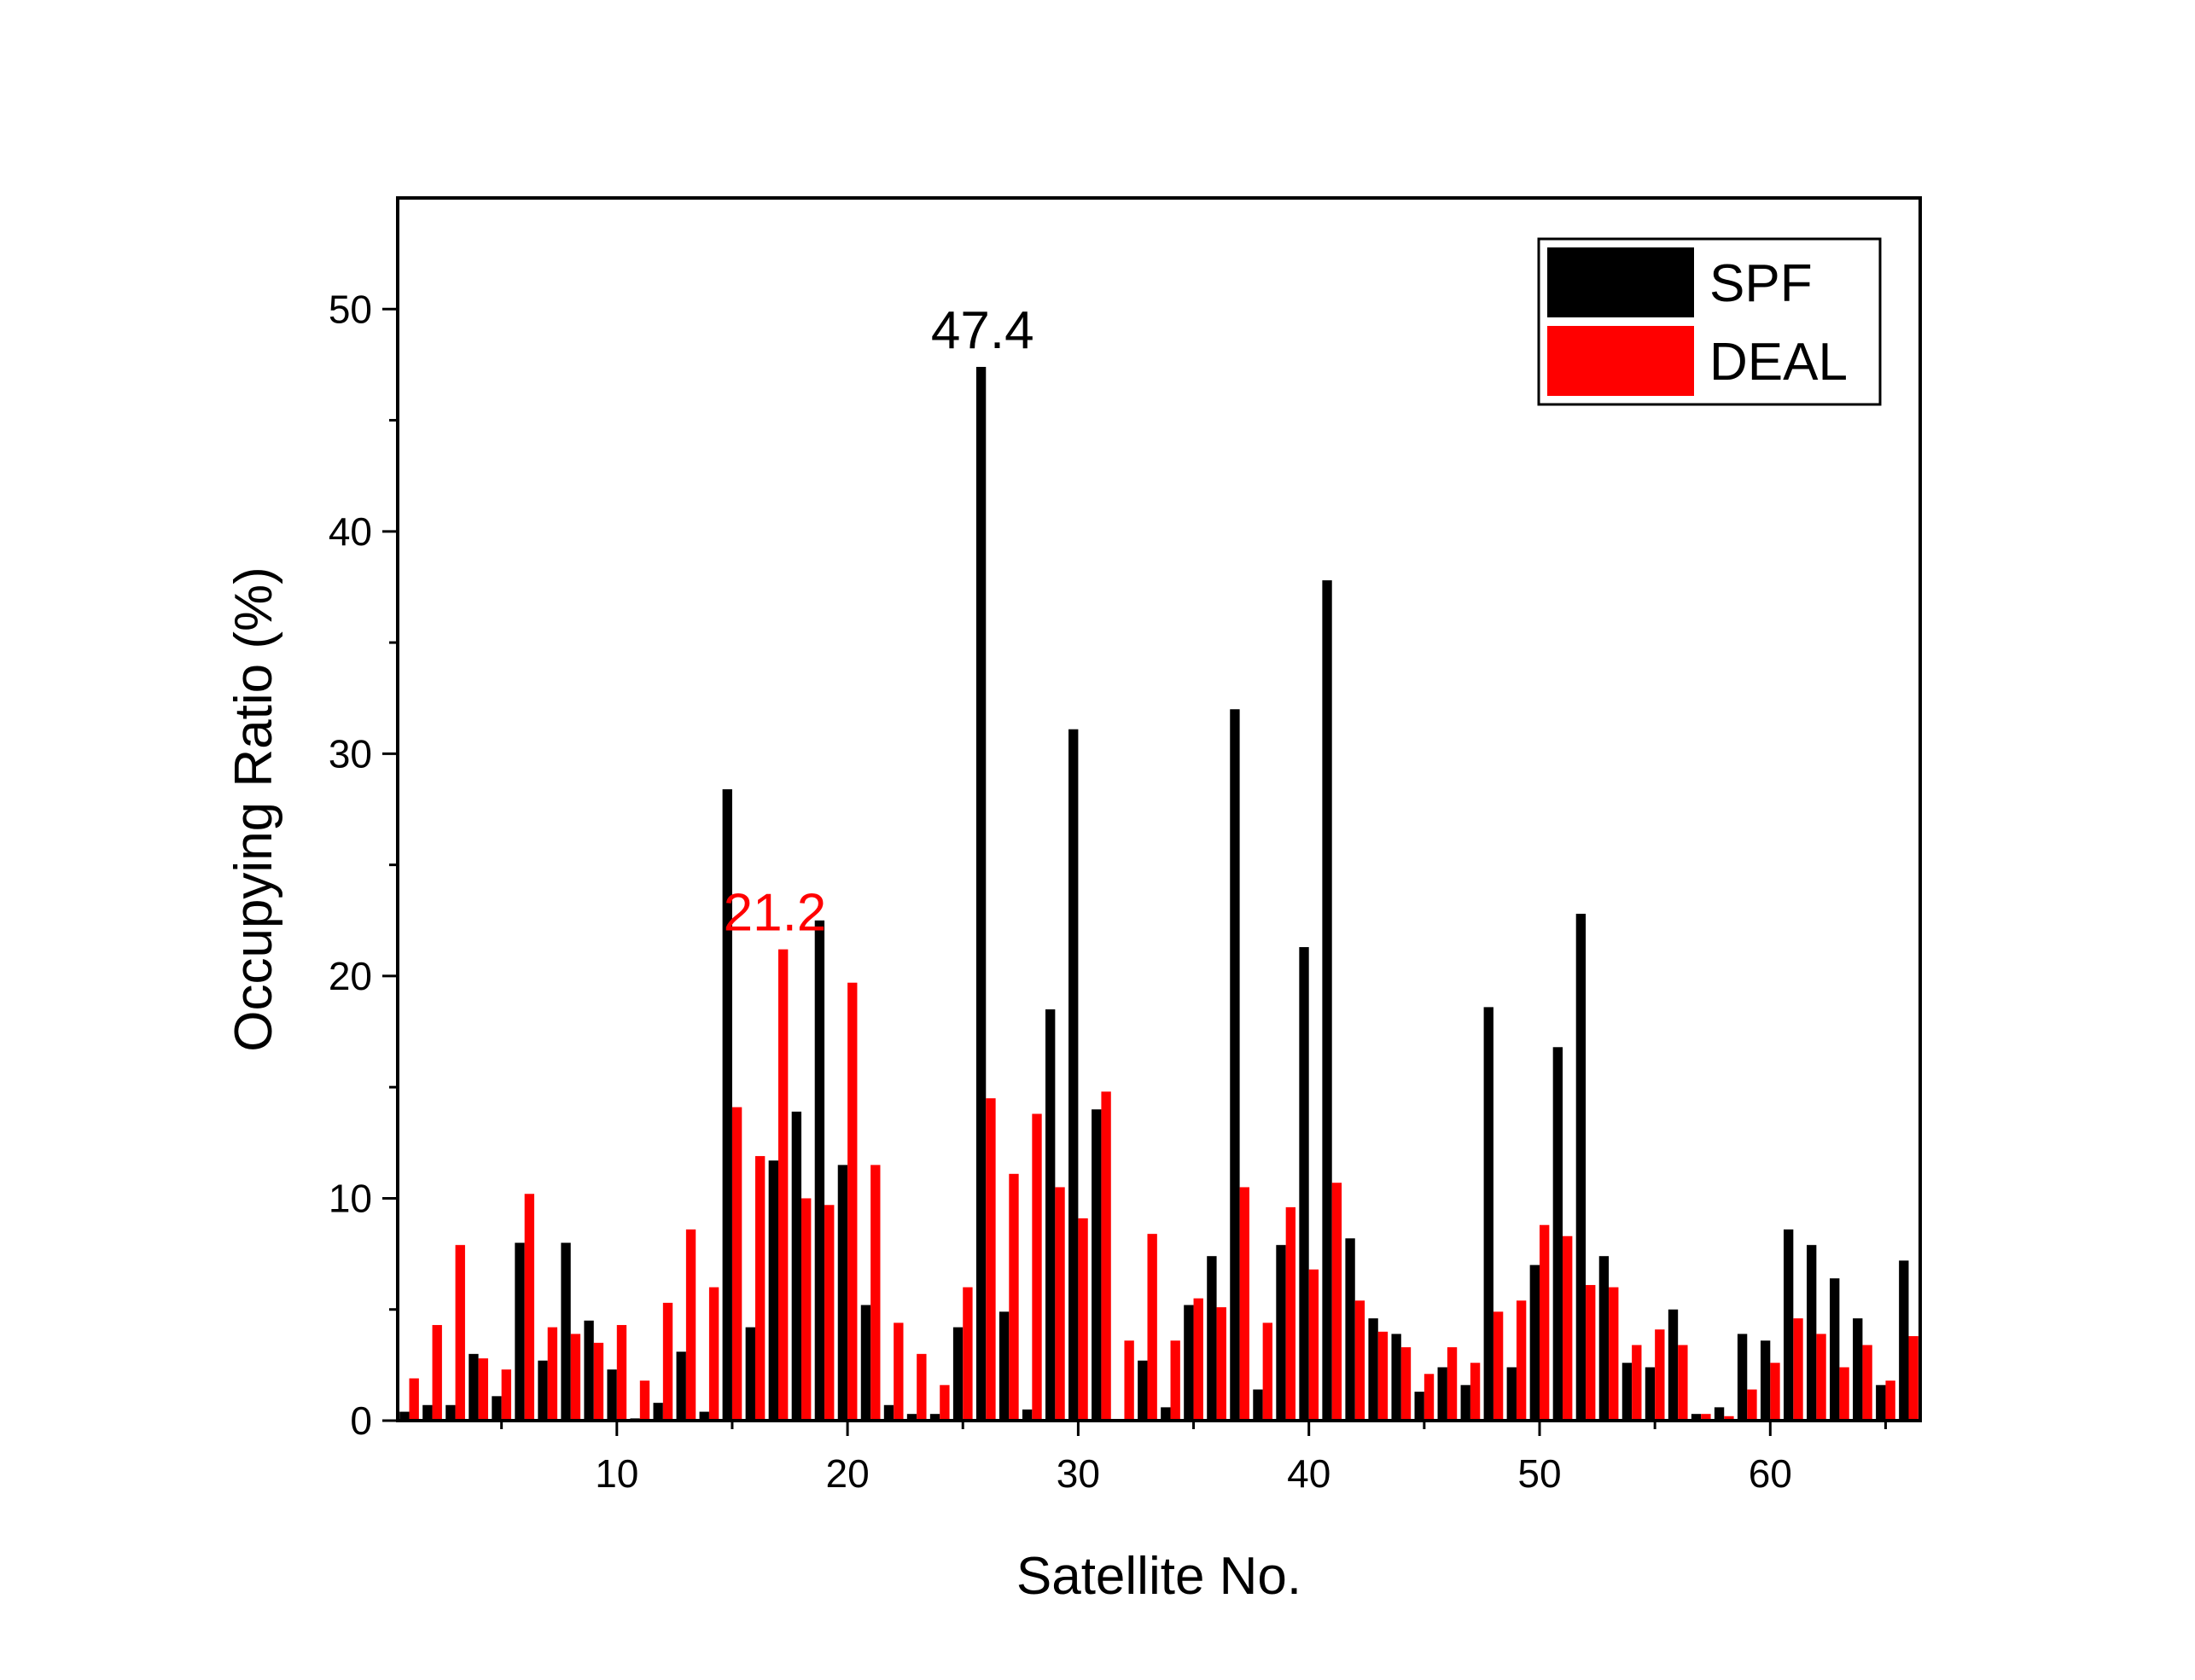 This screenshot has width=2195, height=1680. Describe the element at coordinates (848, 1474) in the screenshot. I see `x-tick-label-20: 20` at that location.